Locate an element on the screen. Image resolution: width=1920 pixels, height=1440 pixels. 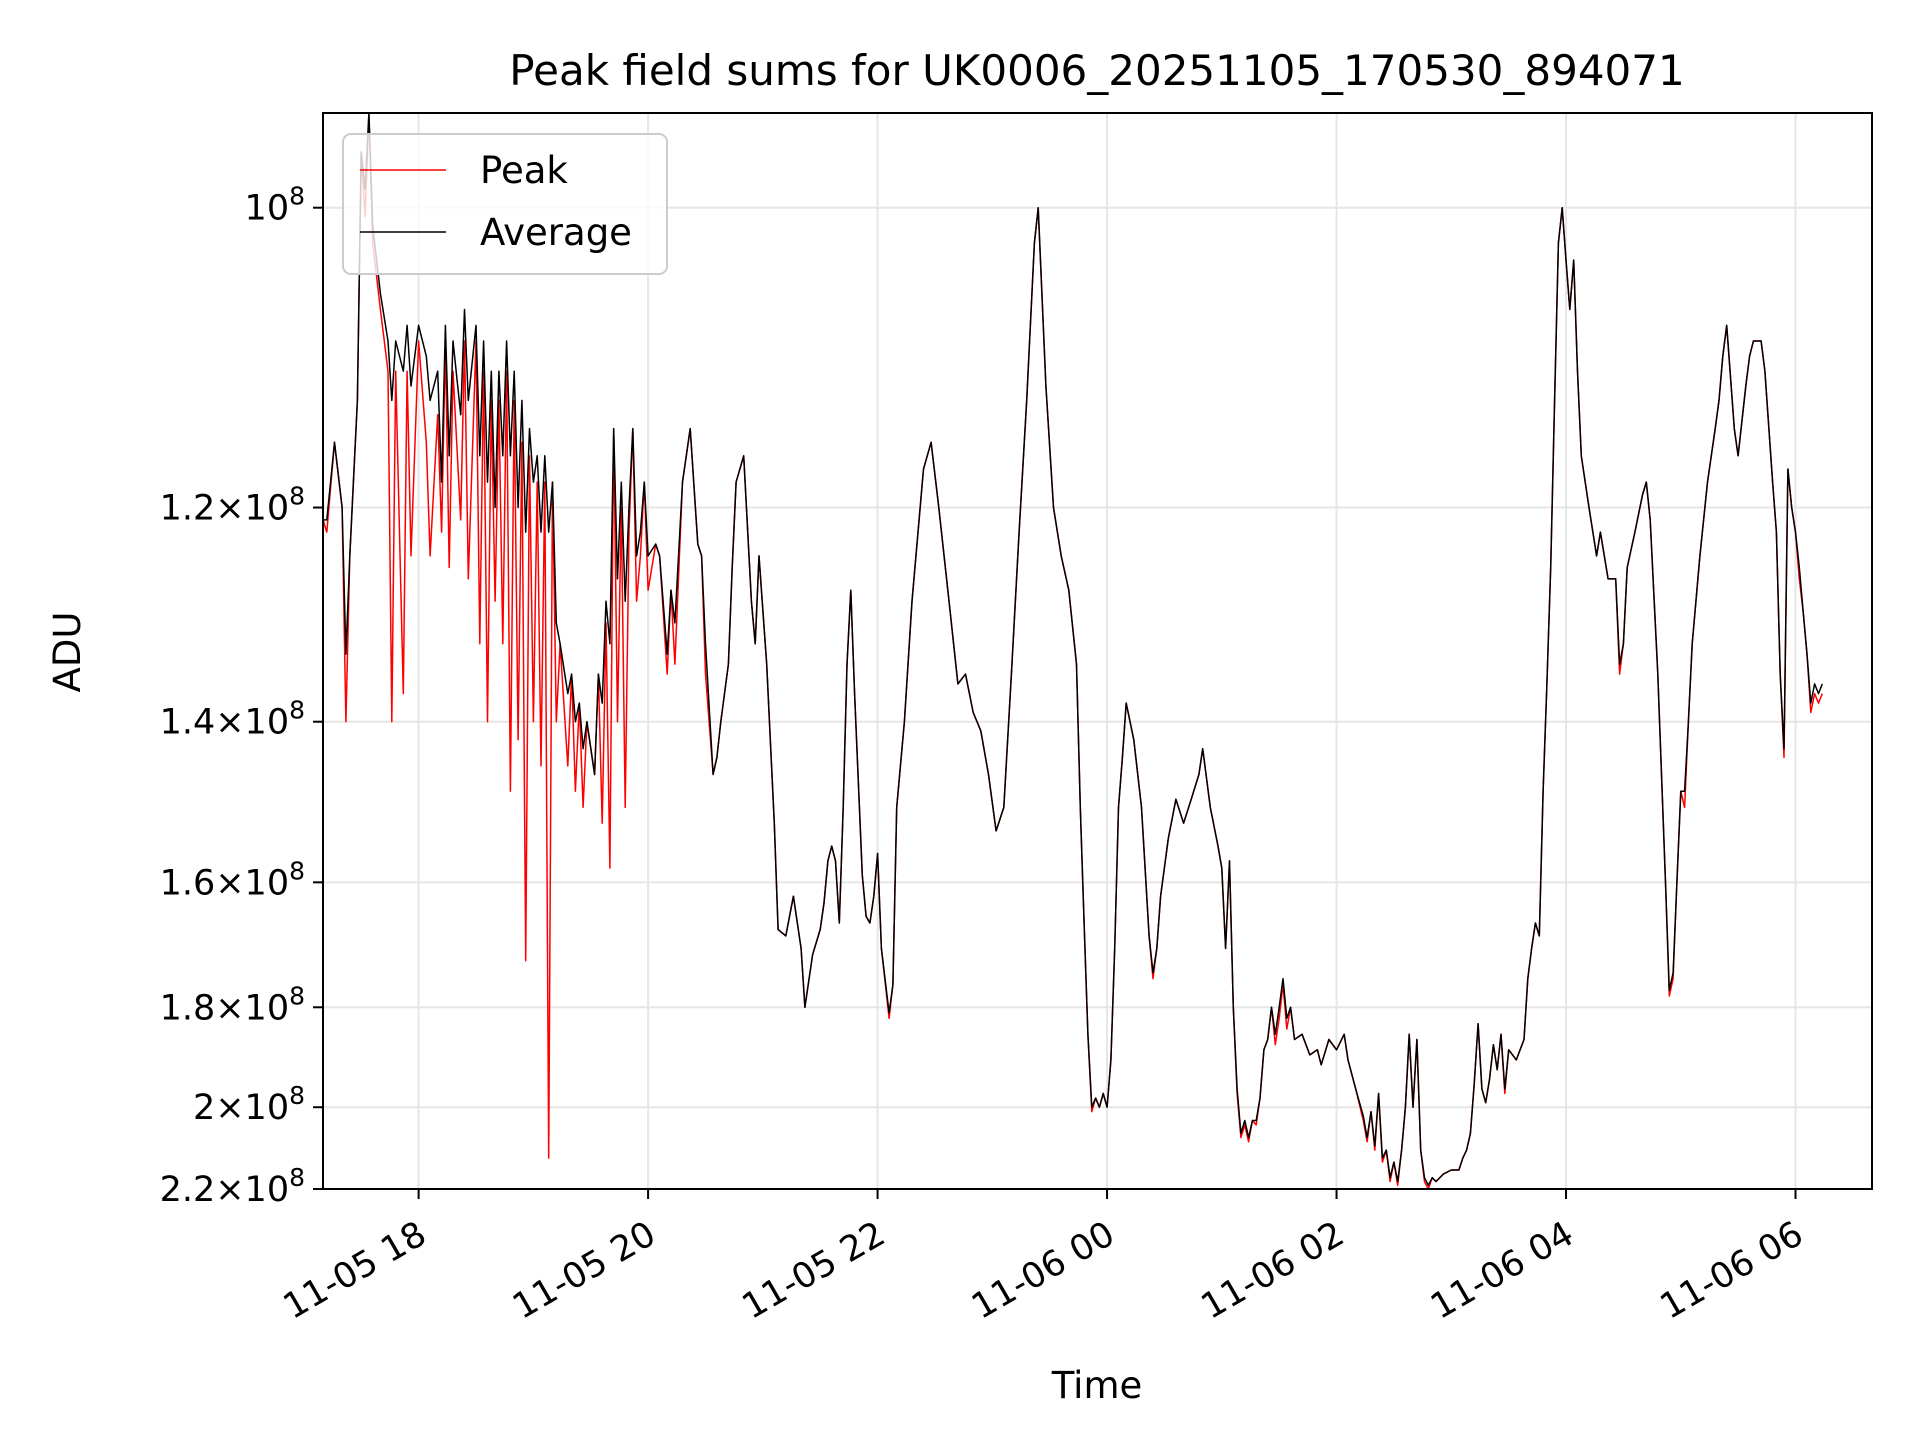
legend-box is located at coordinates (505, 204).